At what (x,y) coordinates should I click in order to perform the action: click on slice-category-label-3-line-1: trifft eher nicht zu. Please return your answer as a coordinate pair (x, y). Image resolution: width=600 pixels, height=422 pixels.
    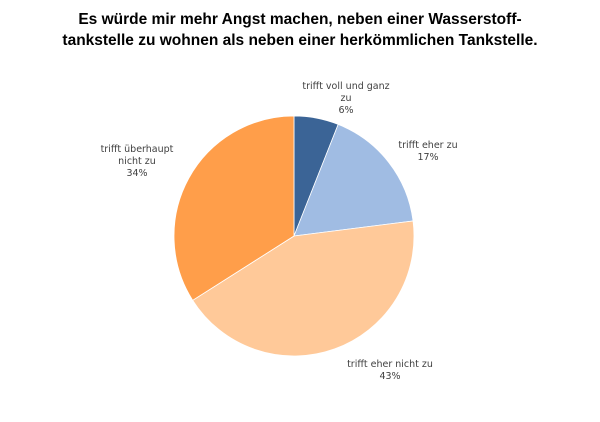
    Looking at the image, I should click on (390, 364).